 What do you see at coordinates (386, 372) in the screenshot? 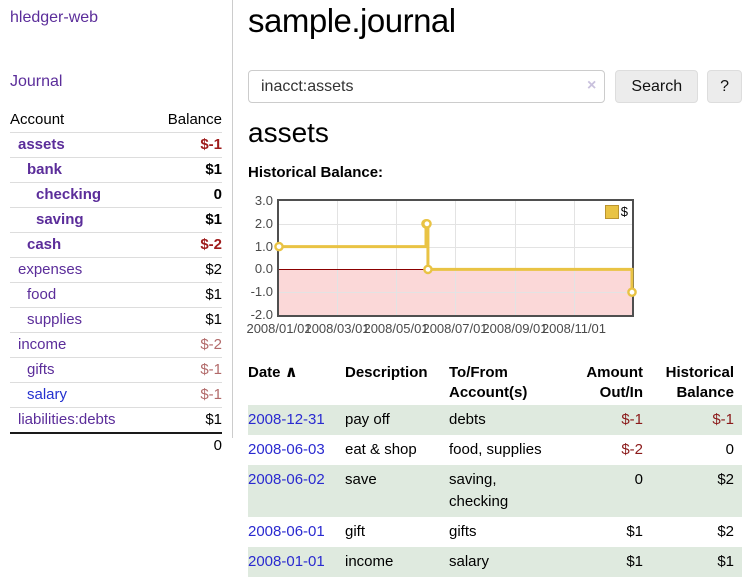
I see `col-description: Description` at bounding box center [386, 372].